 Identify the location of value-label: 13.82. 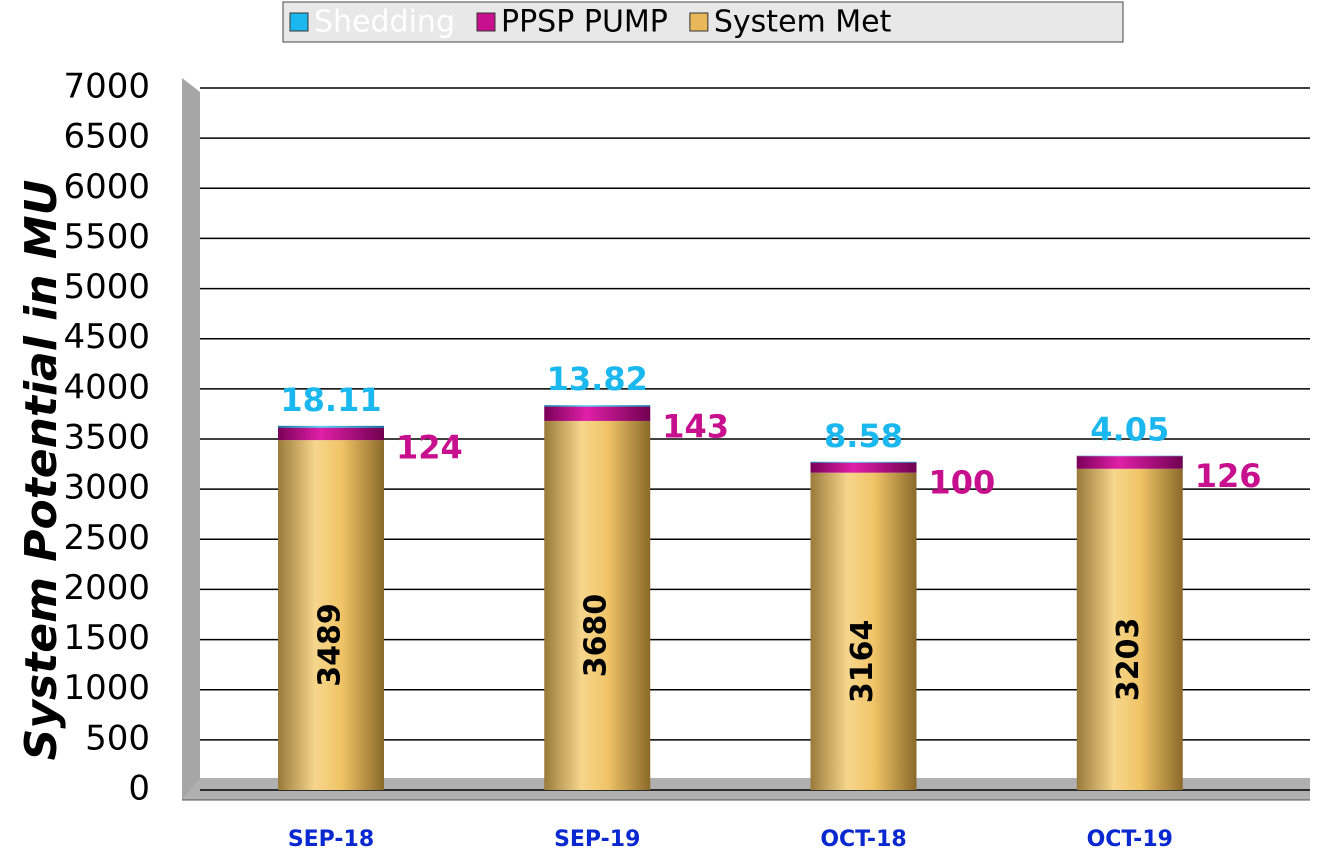
(597, 379).